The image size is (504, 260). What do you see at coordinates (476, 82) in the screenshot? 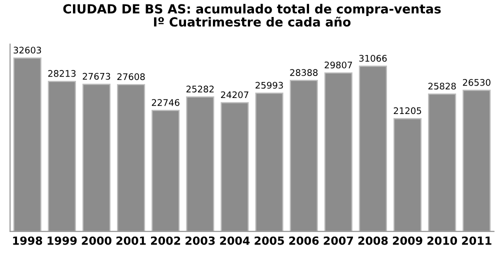
I see `data-label: 26530` at bounding box center [476, 82].